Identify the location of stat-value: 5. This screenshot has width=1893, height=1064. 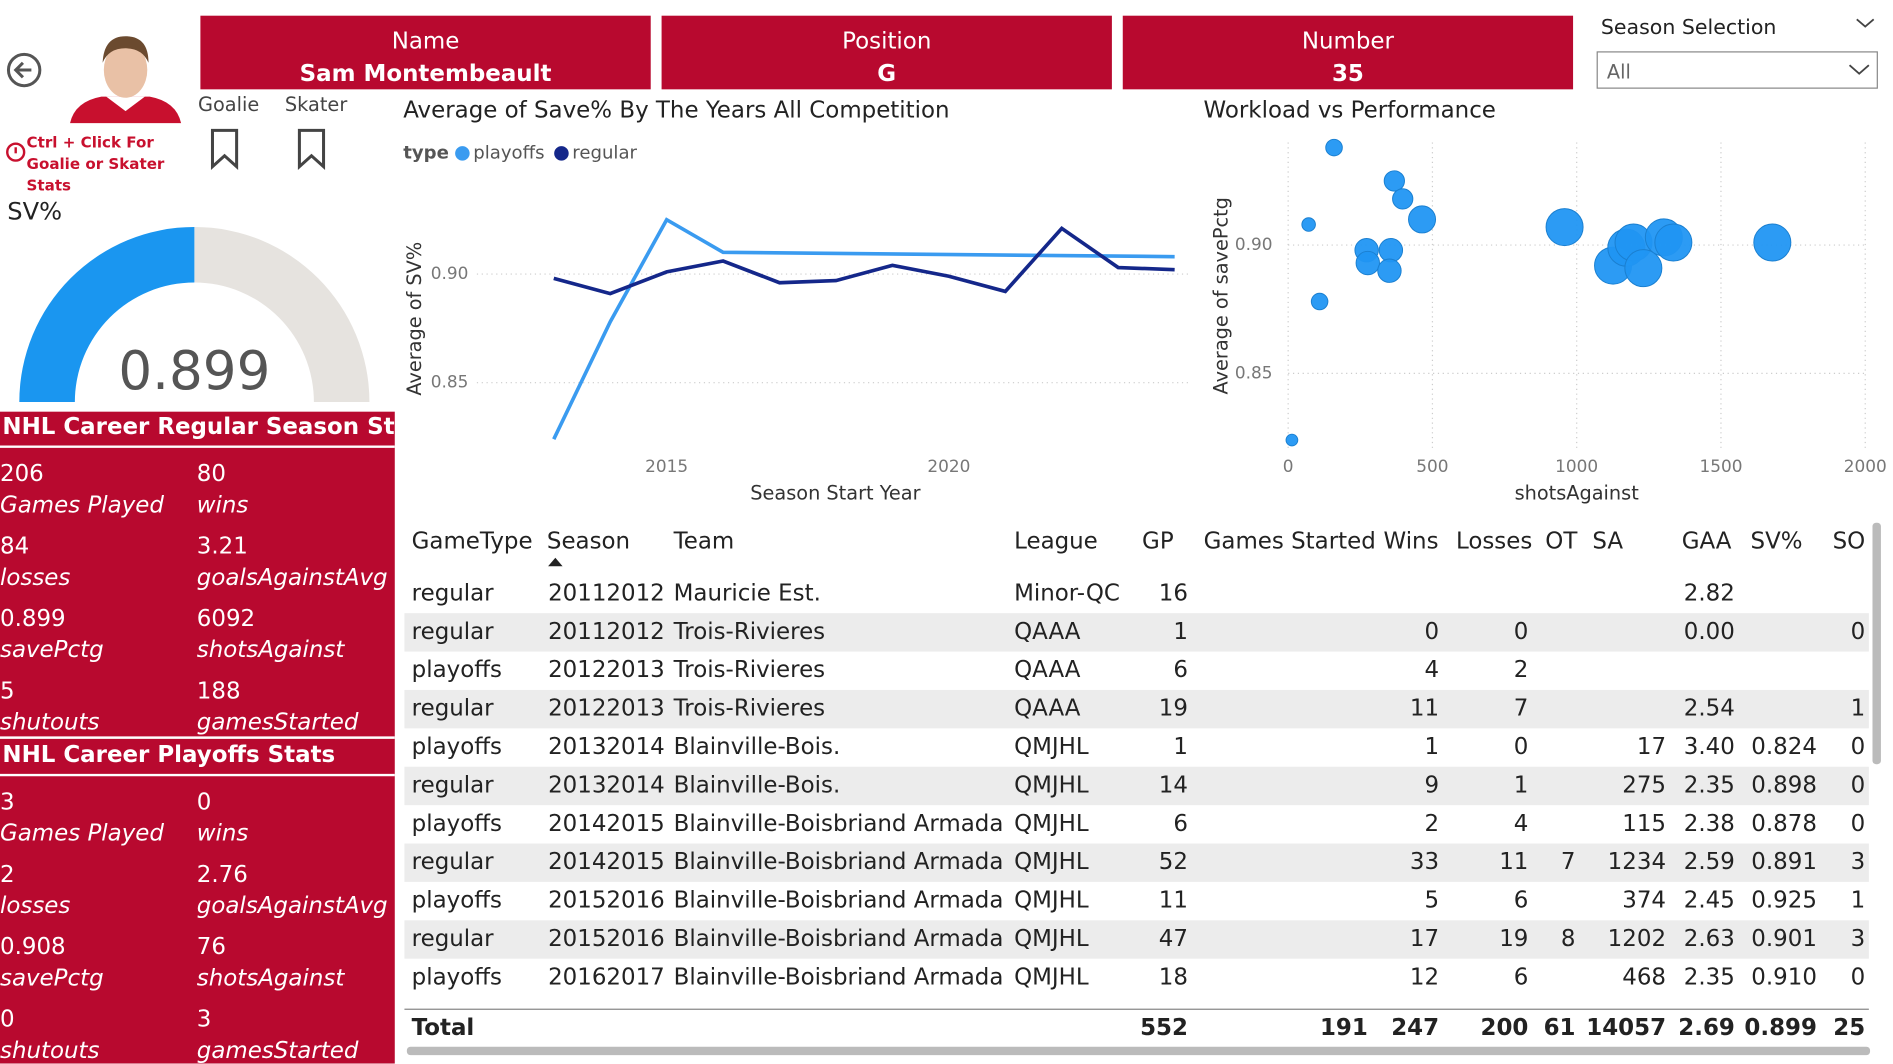
(7, 691).